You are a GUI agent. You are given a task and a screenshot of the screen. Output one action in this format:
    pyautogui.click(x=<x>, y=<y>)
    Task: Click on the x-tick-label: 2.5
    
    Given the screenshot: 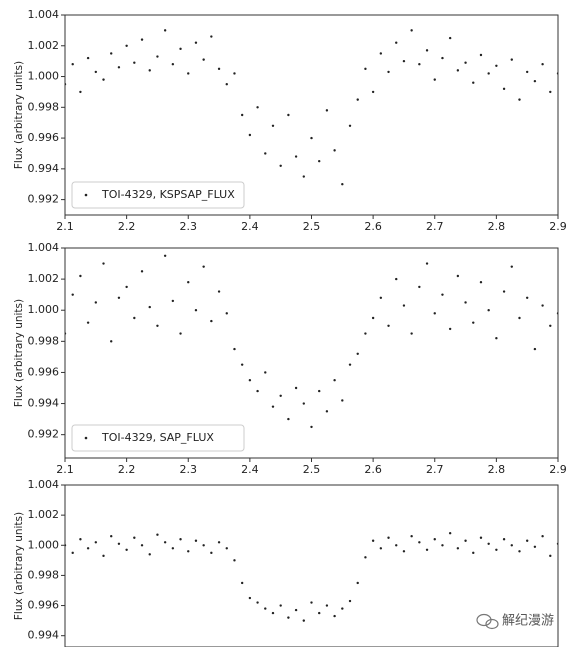 What is the action you would take?
    pyautogui.click(x=312, y=469)
    